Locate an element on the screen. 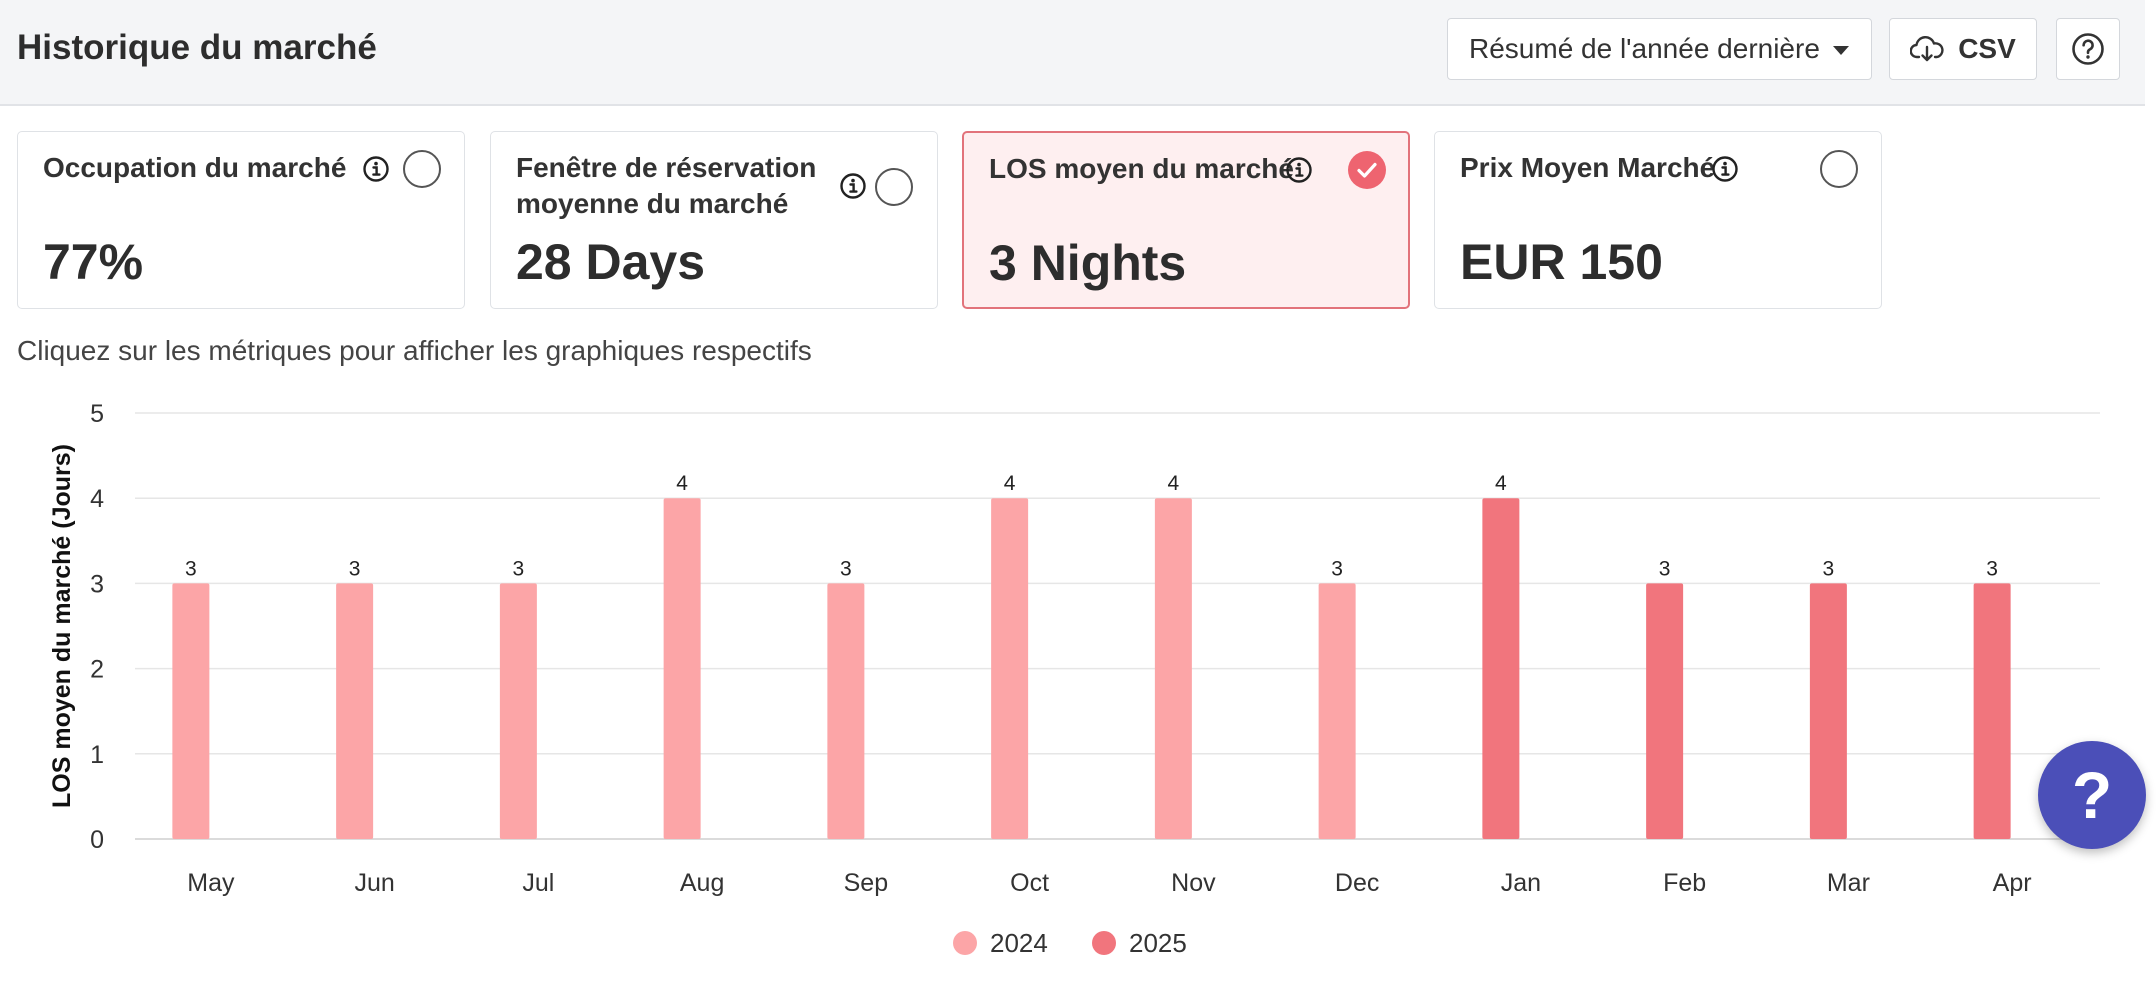 This screenshot has height=998, width=2156. metric-card-value: 28 Days is located at coordinates (611, 262).